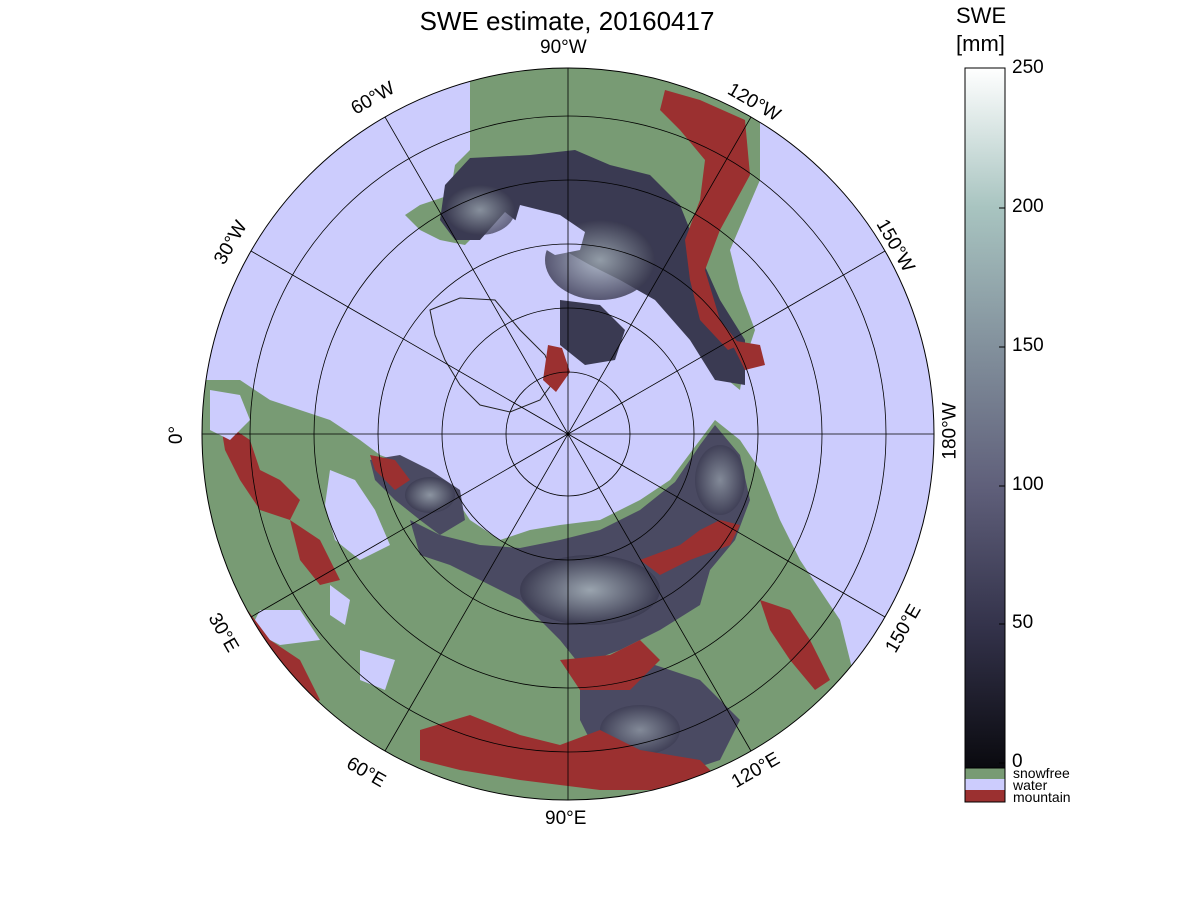  I want to click on colorbar-title: SWE [mm], so click(981, 30).